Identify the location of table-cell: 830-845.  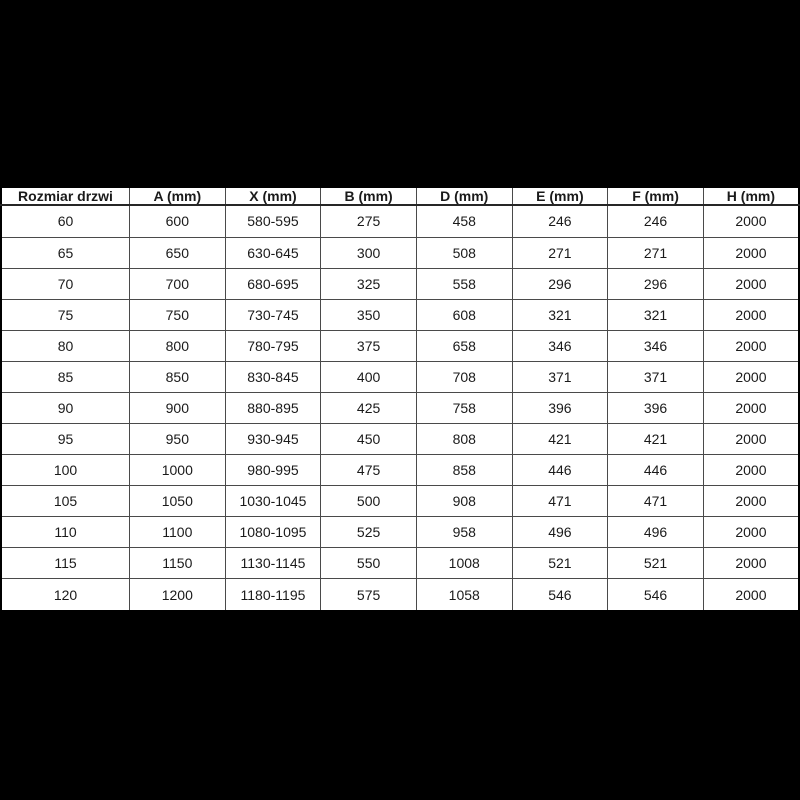
(273, 376).